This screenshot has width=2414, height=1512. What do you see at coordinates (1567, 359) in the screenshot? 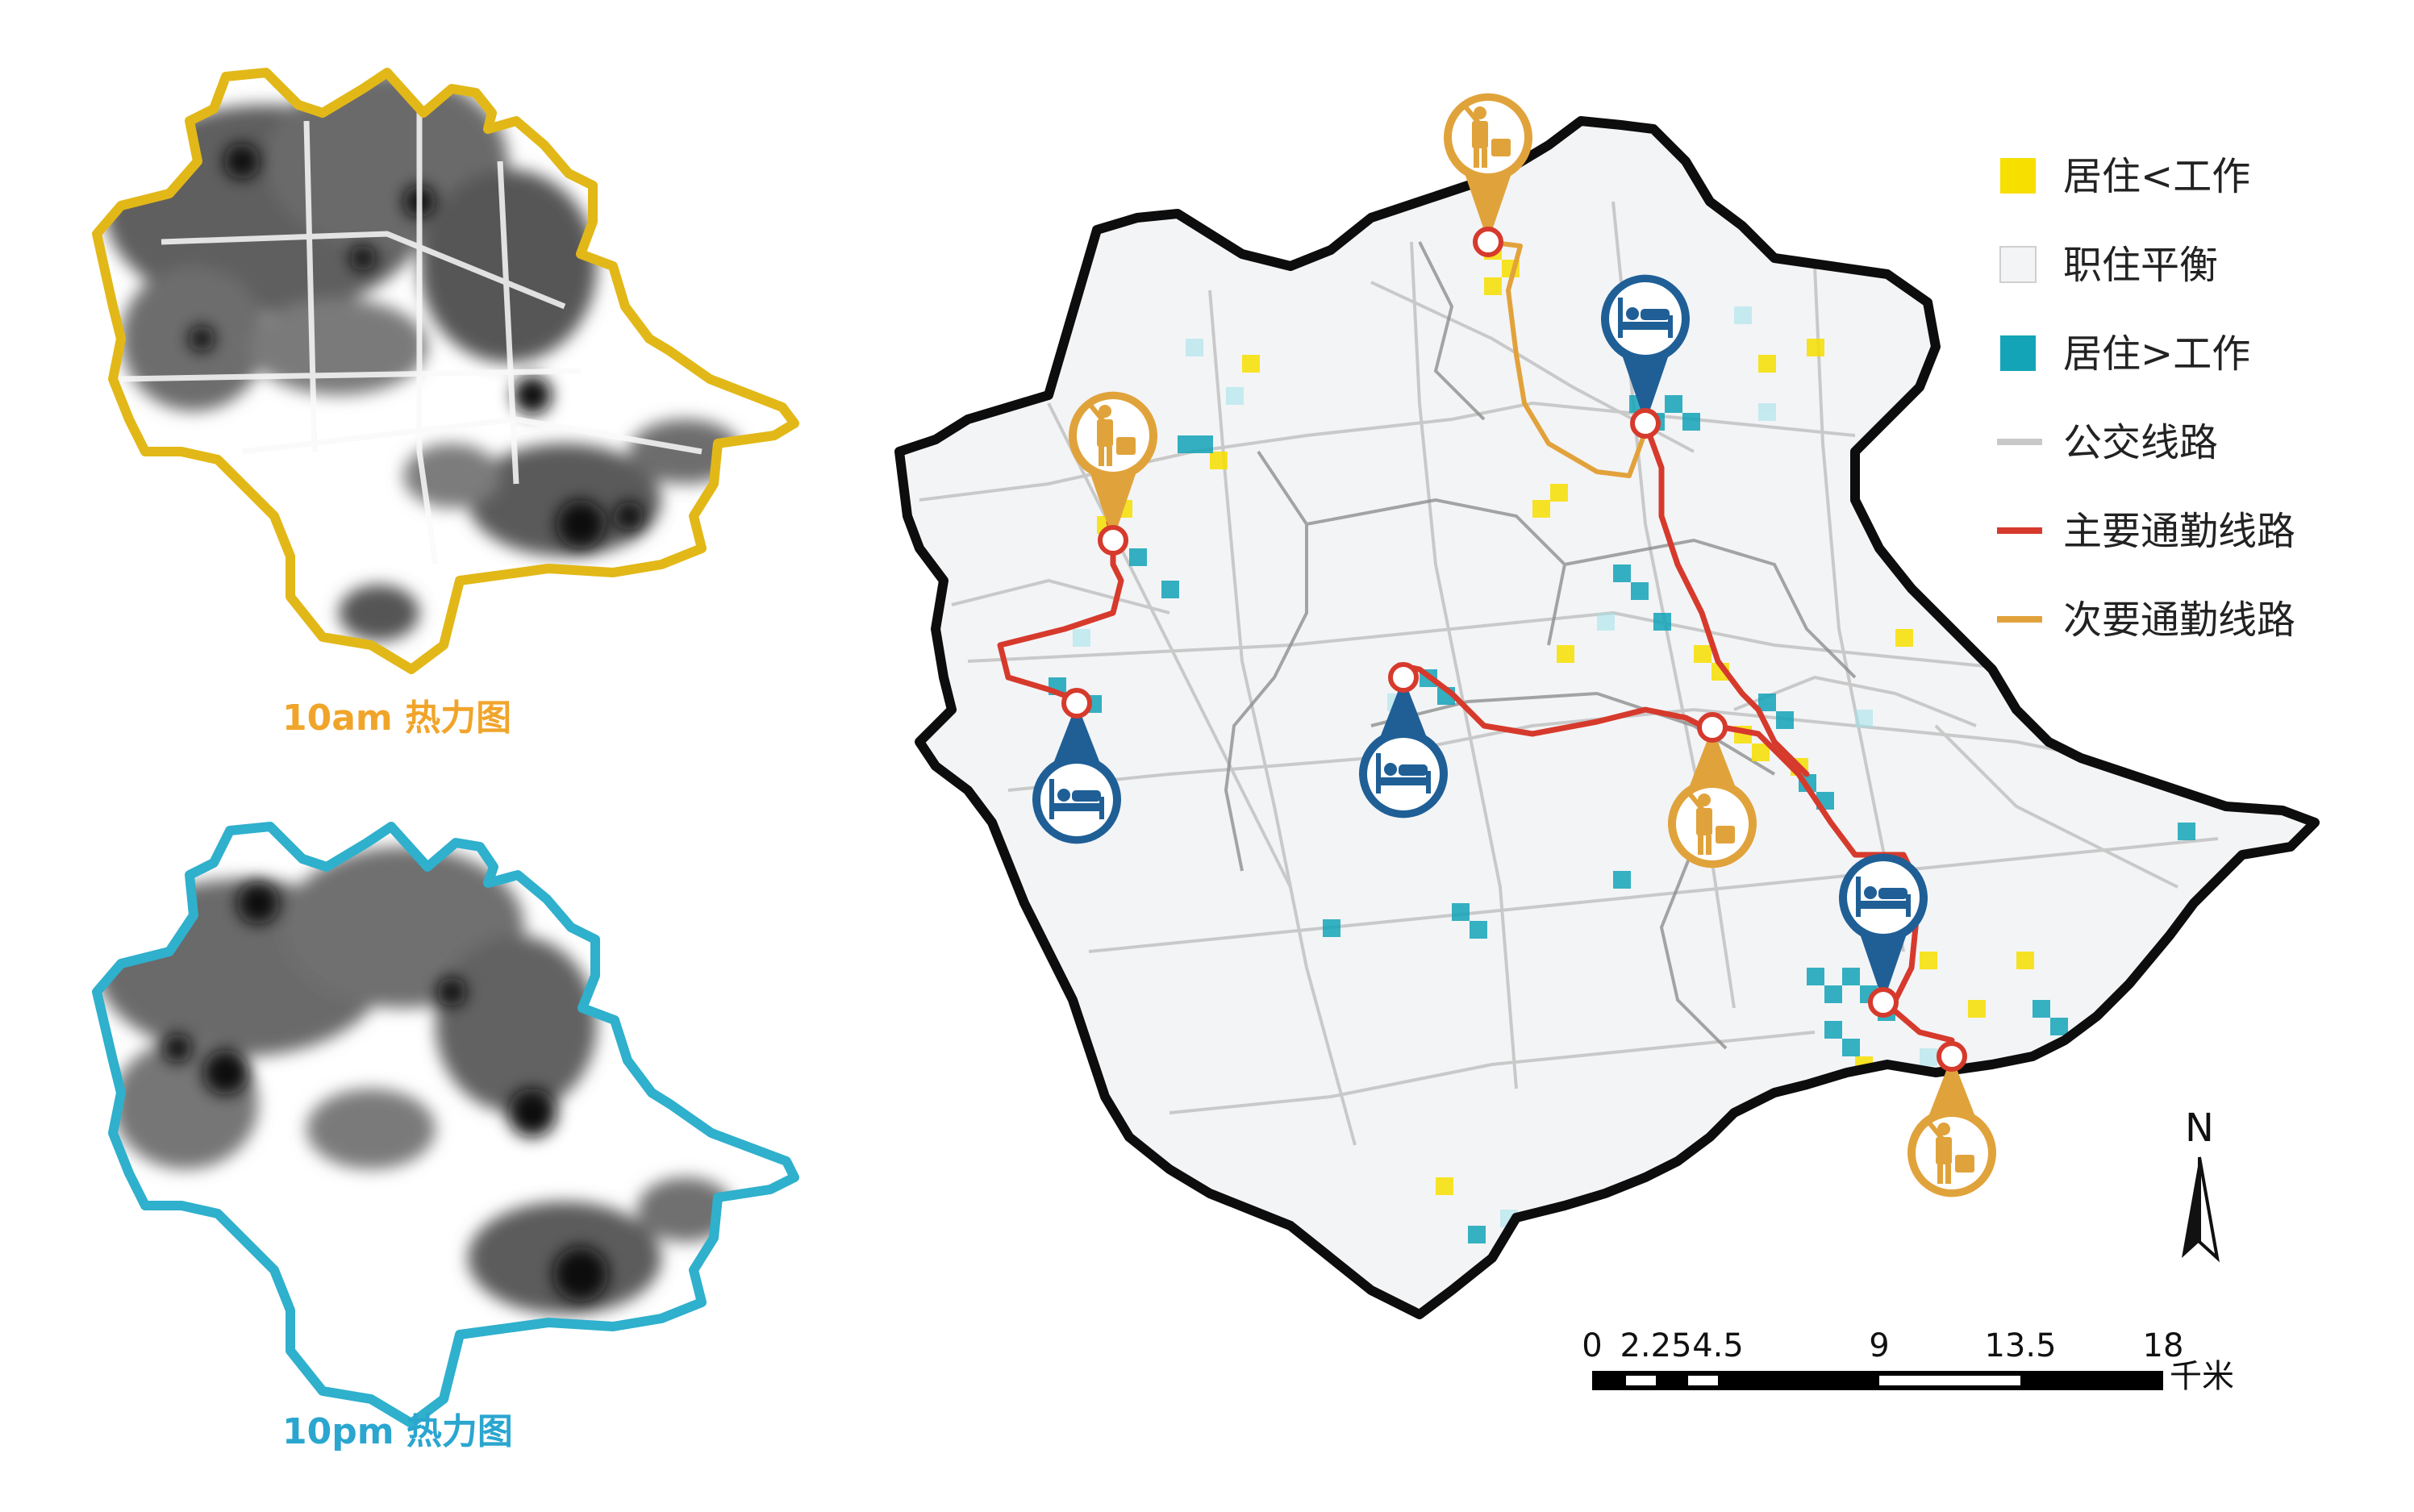
I see `secondary-commute-route` at bounding box center [1567, 359].